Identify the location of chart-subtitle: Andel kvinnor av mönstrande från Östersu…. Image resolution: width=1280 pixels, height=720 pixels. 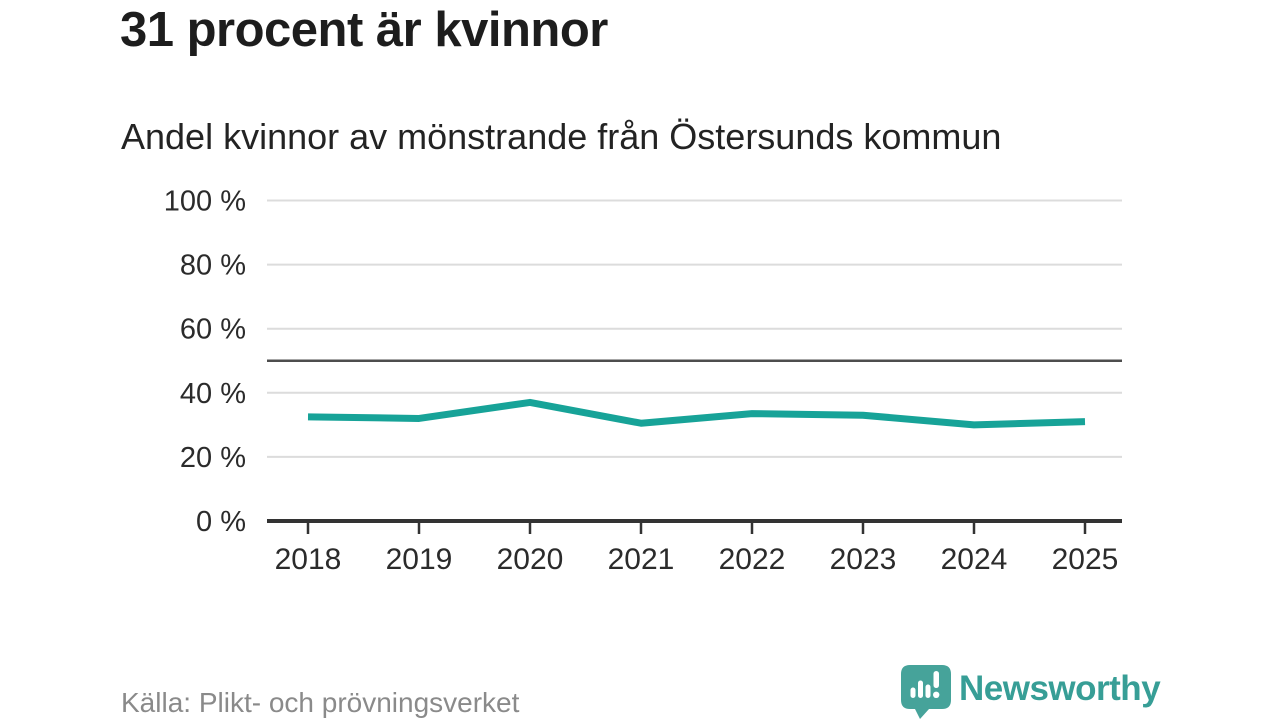
(561, 136).